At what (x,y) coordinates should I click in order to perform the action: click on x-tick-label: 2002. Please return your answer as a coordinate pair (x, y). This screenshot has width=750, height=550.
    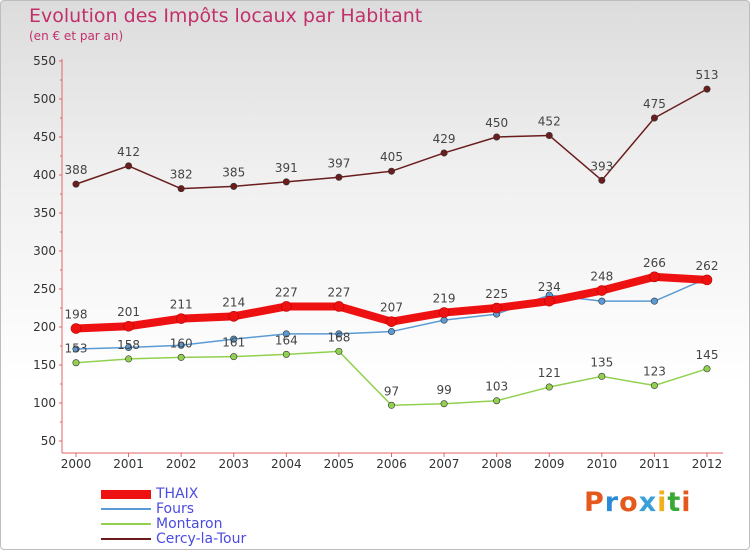
    Looking at the image, I should click on (181, 464).